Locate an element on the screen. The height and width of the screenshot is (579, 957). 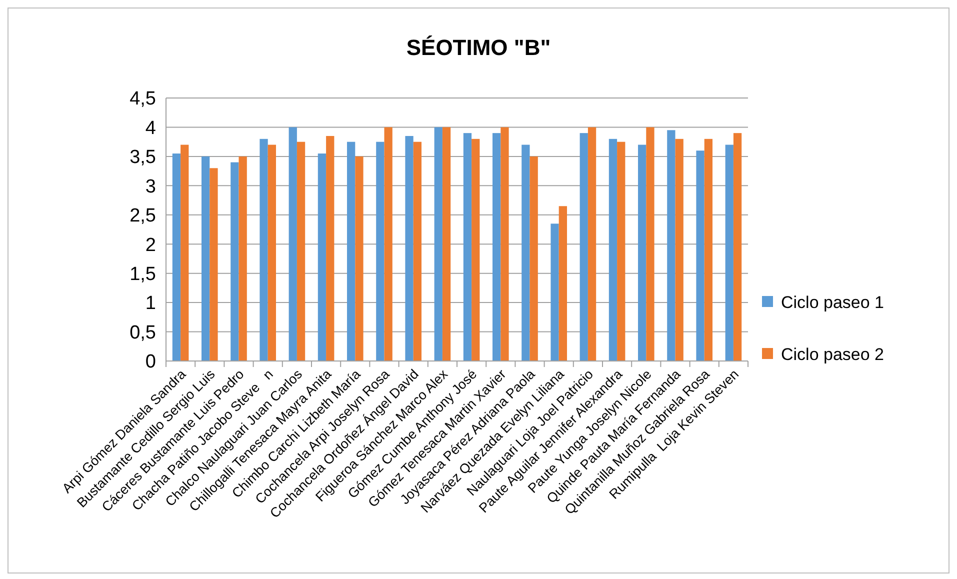
y-tick-label: 4 is located at coordinates (150, 128).